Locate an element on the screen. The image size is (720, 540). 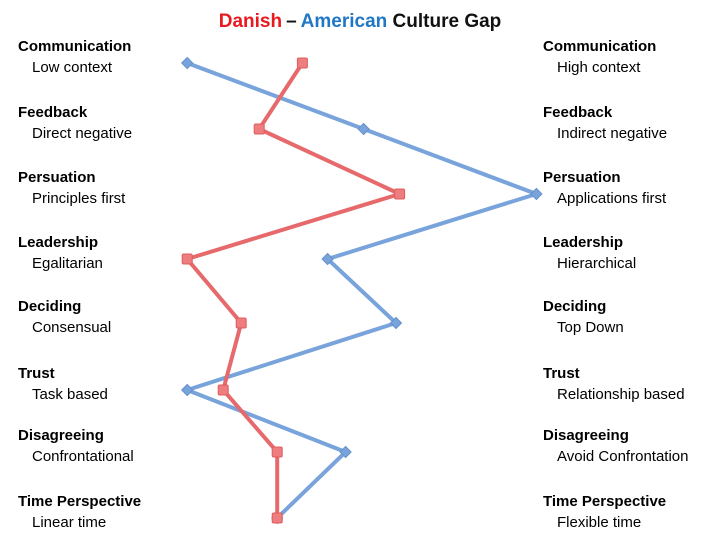
dimension-left-value: Task based is located at coordinates (70, 394).